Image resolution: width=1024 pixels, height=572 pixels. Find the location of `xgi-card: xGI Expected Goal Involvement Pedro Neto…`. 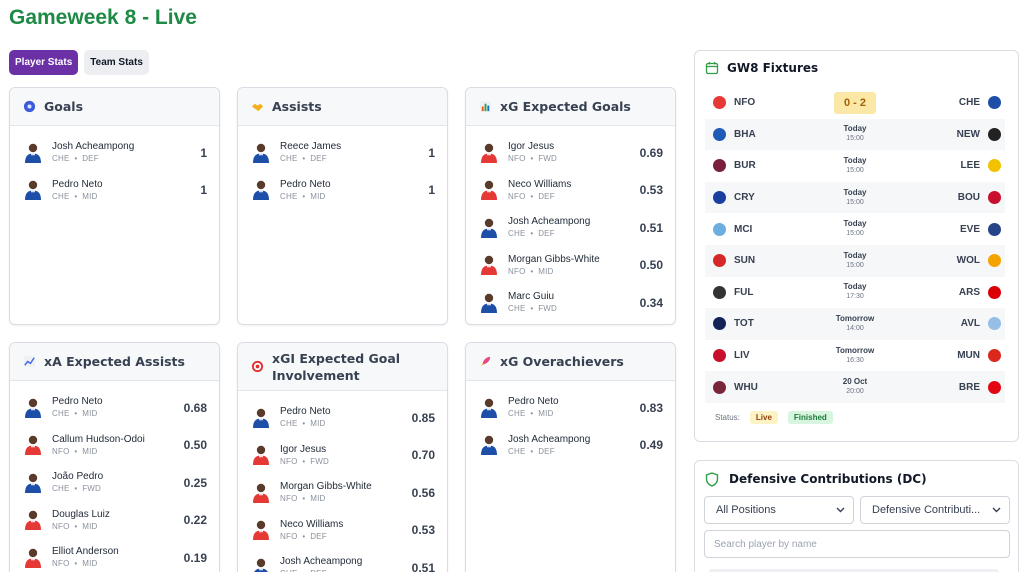

xgi-card: xGI Expected Goal Involvement Pedro Neto… is located at coordinates (342, 457).